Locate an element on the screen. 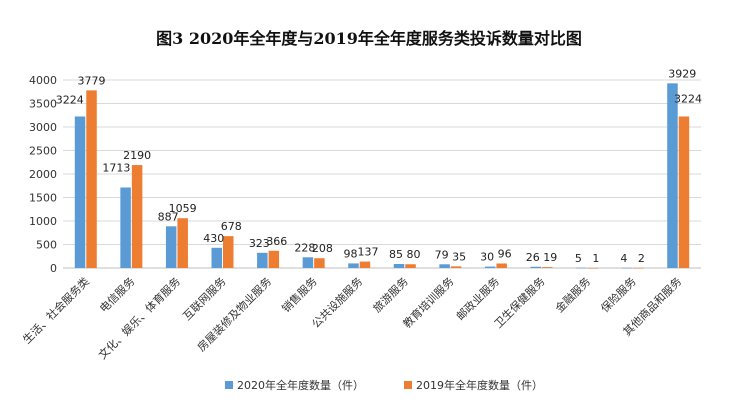 This screenshot has height=408, width=739. y-tick-label: 3500 is located at coordinates (43, 104).